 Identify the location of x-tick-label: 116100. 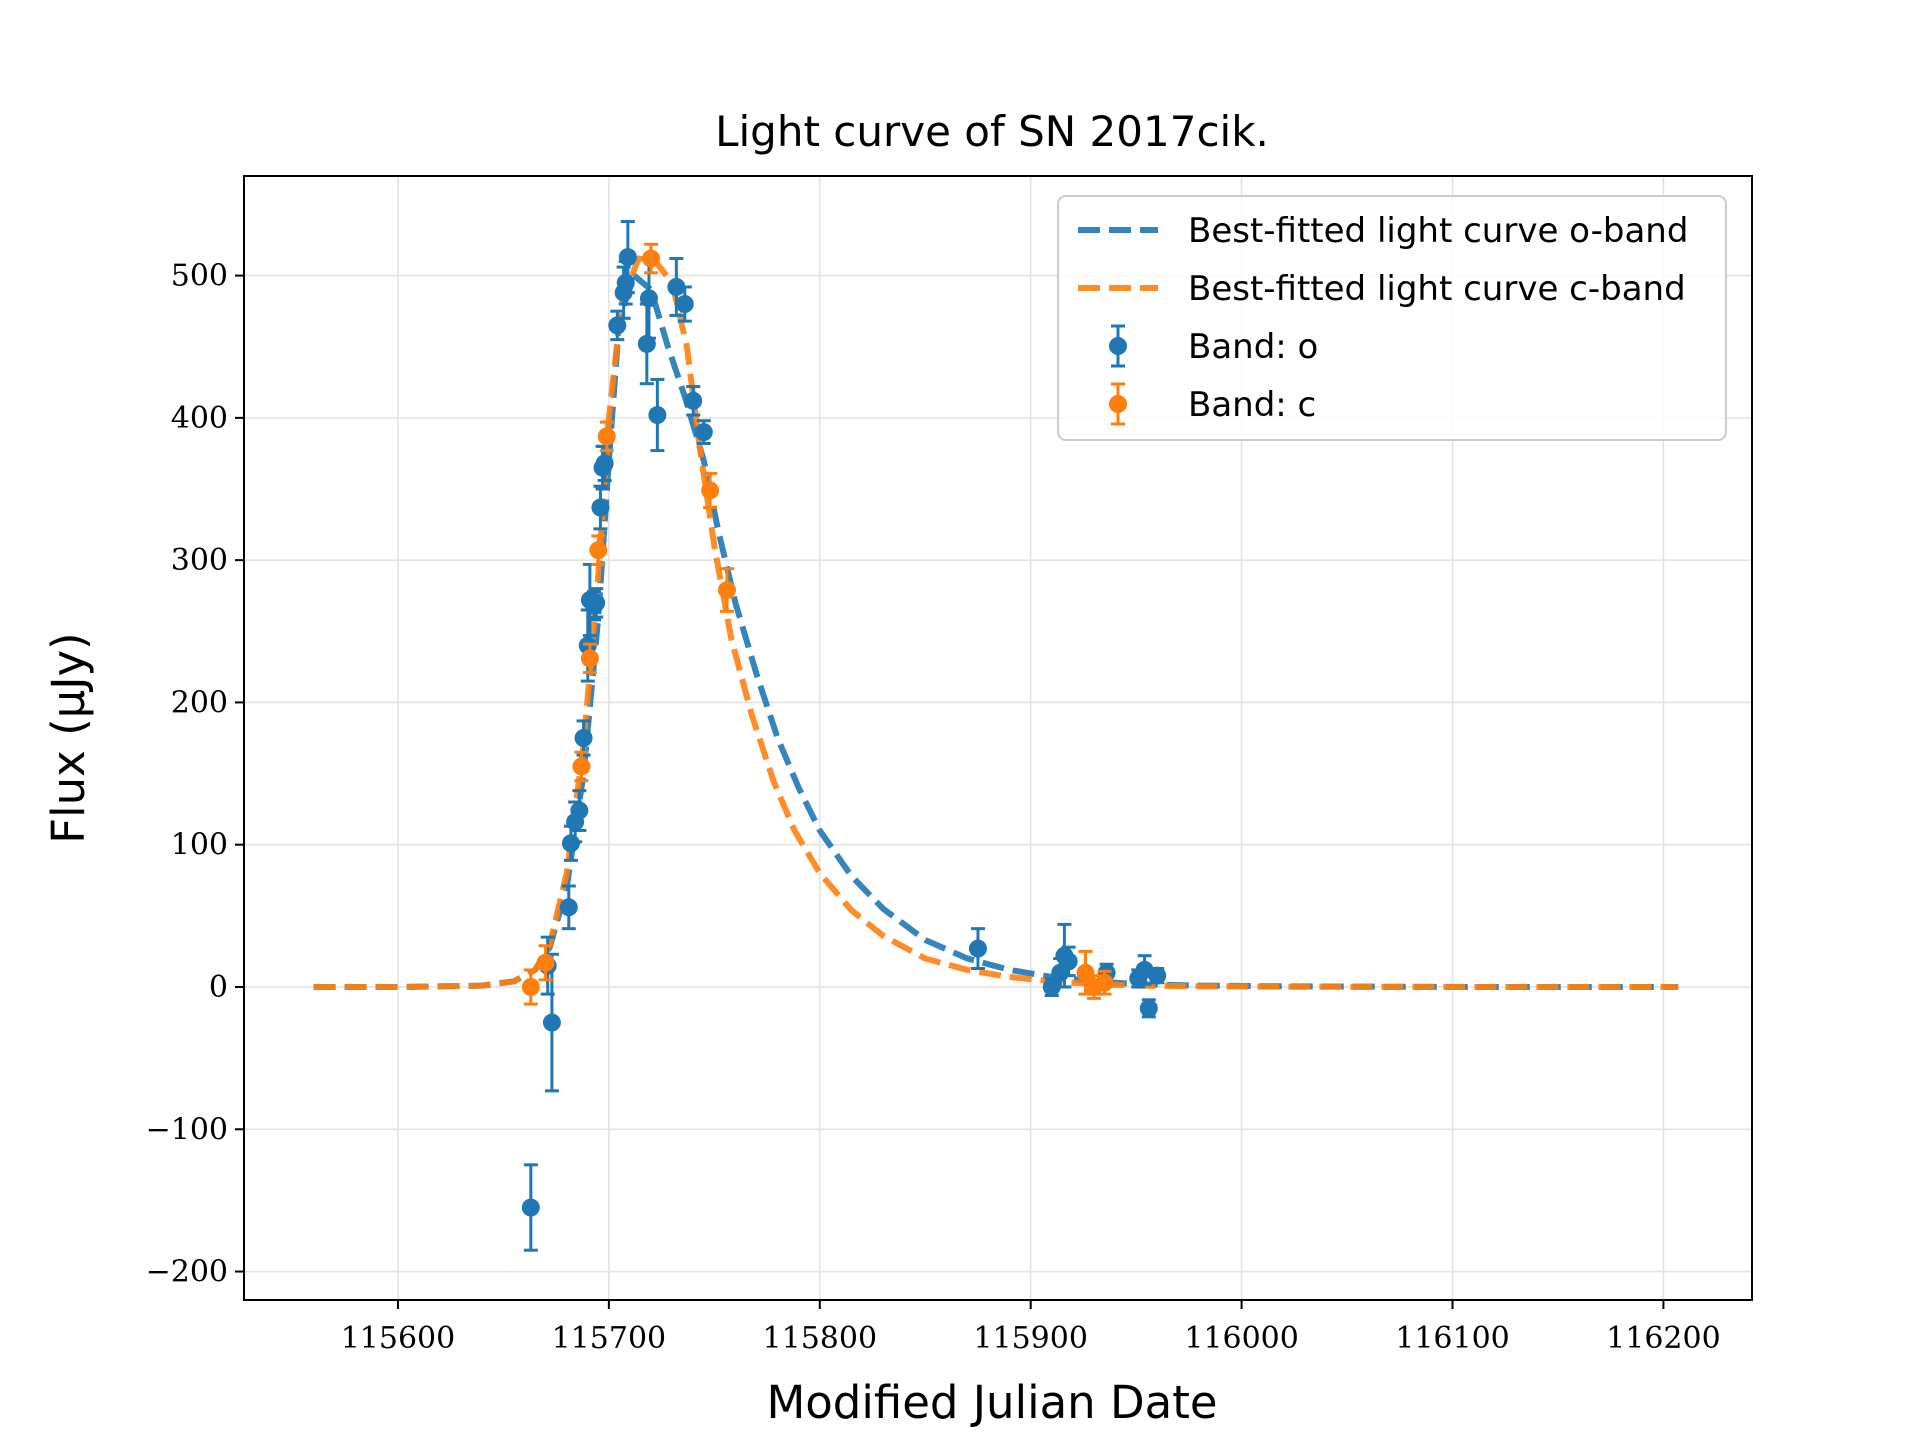
(1452, 1338).